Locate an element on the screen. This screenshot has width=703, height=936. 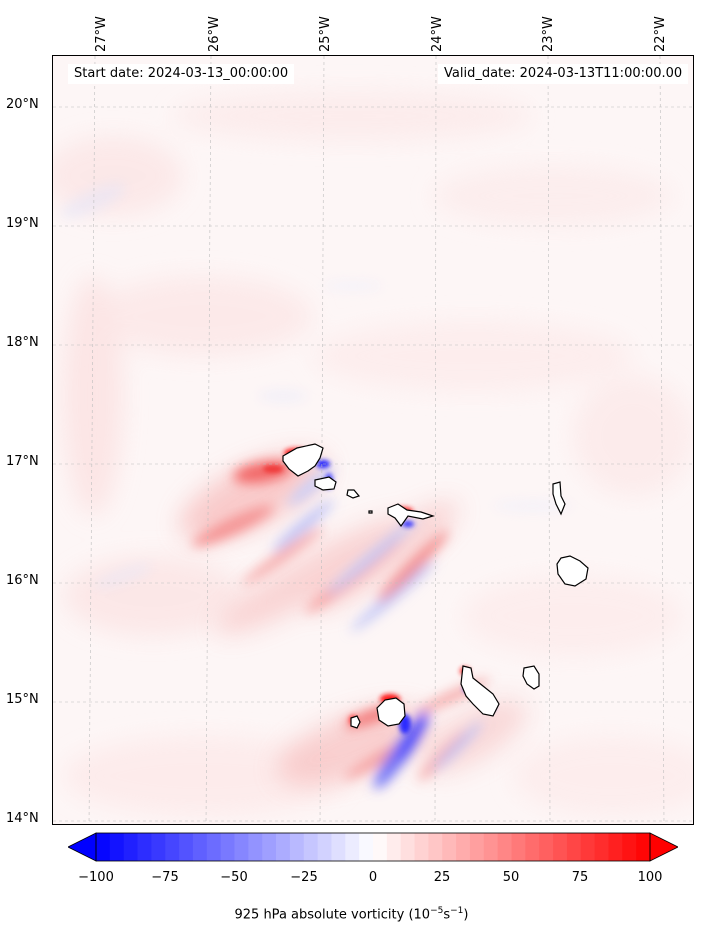
colorbar-tick: 0 is located at coordinates (373, 877).